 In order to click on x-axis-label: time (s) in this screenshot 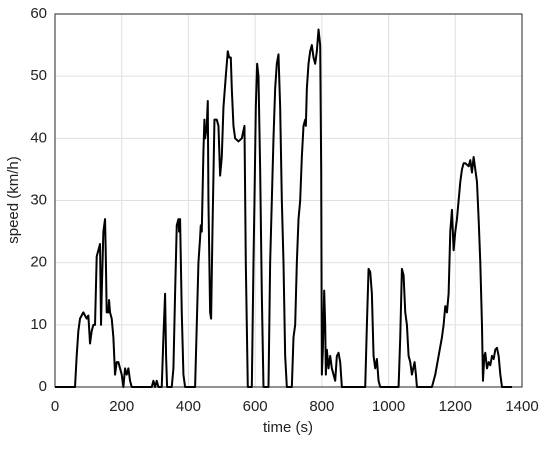, I will do `click(288, 427)`.